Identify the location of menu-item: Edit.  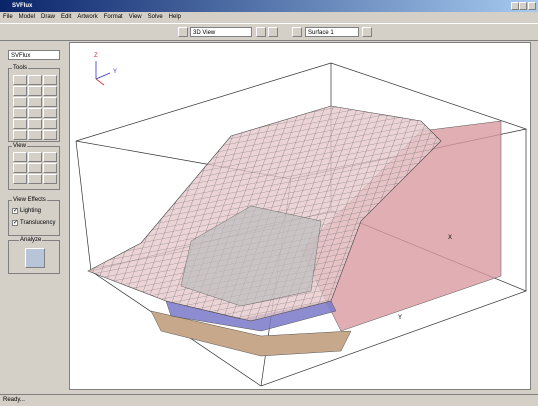
(66, 17).